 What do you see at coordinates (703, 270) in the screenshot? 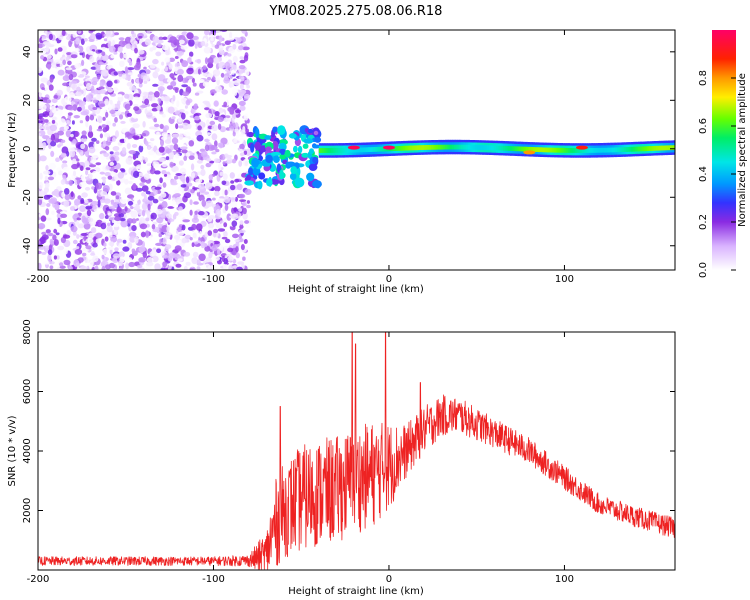
I see `colorbar-tick-label: 0.0` at bounding box center [703, 270].